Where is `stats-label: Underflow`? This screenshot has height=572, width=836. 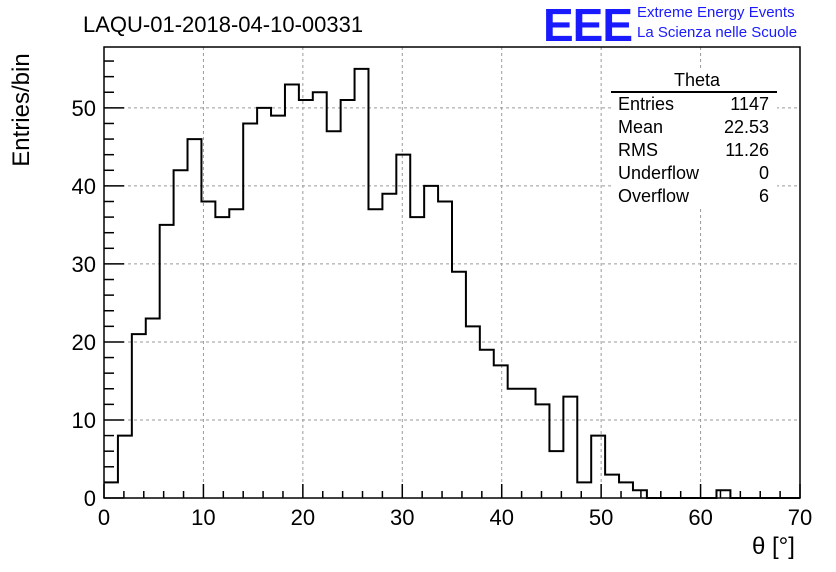 stats-label: Underflow is located at coordinates (659, 173).